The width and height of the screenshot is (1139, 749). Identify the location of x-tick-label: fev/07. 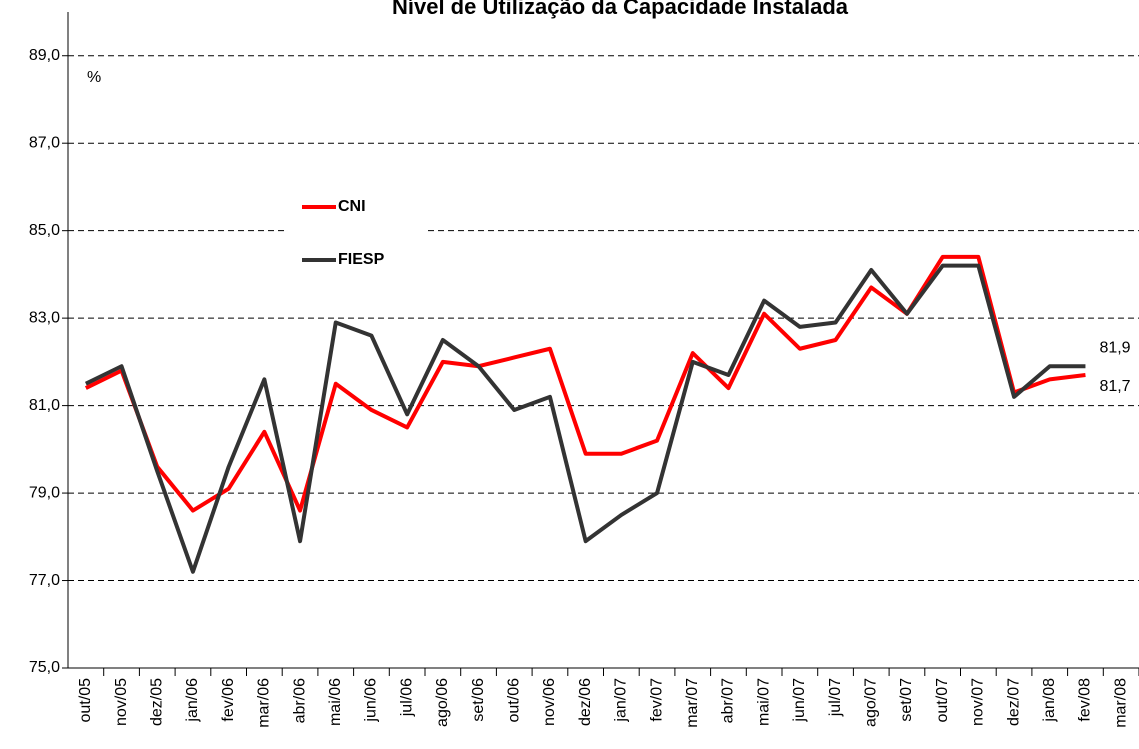
(656, 700).